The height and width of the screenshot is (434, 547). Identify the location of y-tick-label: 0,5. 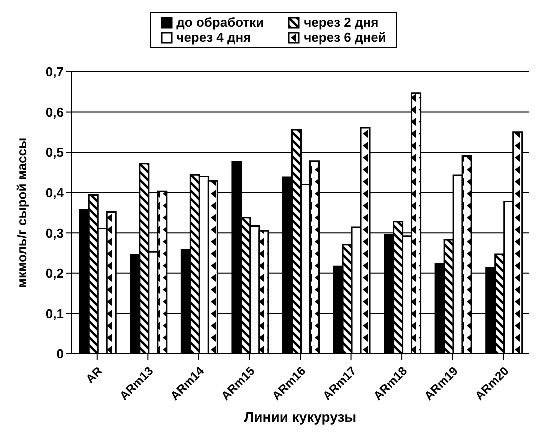
(55, 152).